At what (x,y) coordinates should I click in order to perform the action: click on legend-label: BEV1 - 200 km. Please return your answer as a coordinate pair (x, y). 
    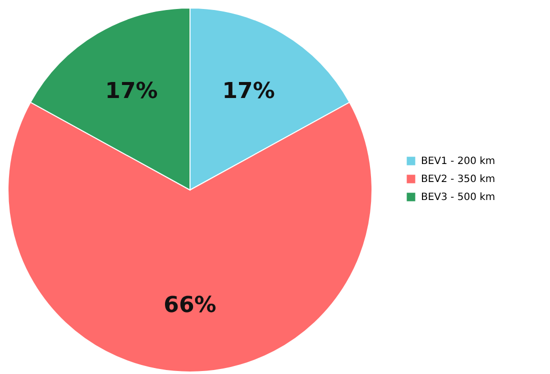
    Looking at the image, I should click on (458, 161).